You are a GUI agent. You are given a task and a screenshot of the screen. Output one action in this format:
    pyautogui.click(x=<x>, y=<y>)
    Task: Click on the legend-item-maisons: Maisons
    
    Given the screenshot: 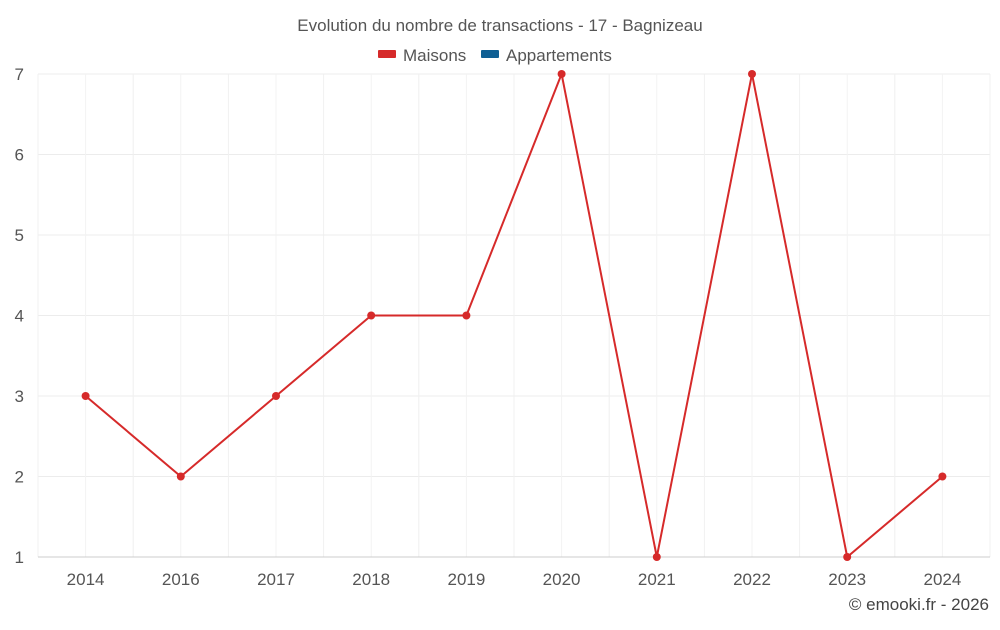 What is the action you would take?
    pyautogui.click(x=422, y=55)
    